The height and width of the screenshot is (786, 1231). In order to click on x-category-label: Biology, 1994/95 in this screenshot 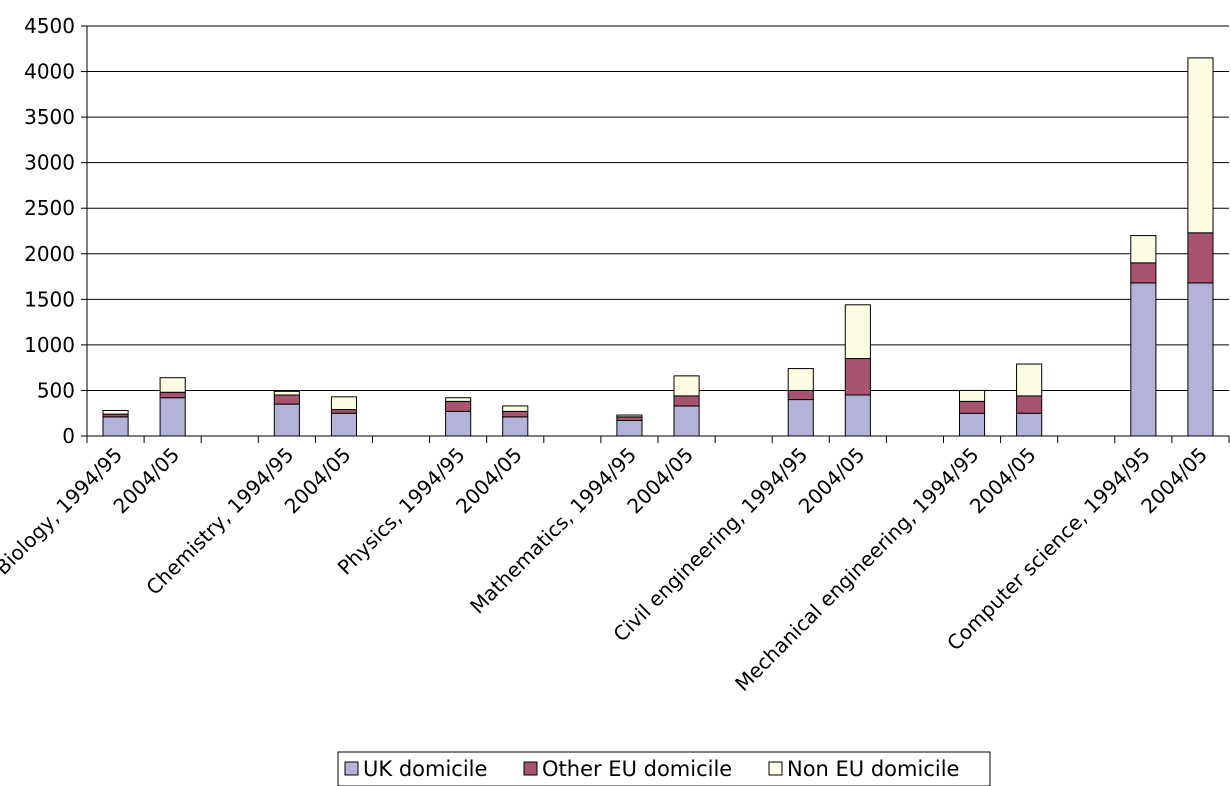, I will do `click(63, 511)`.